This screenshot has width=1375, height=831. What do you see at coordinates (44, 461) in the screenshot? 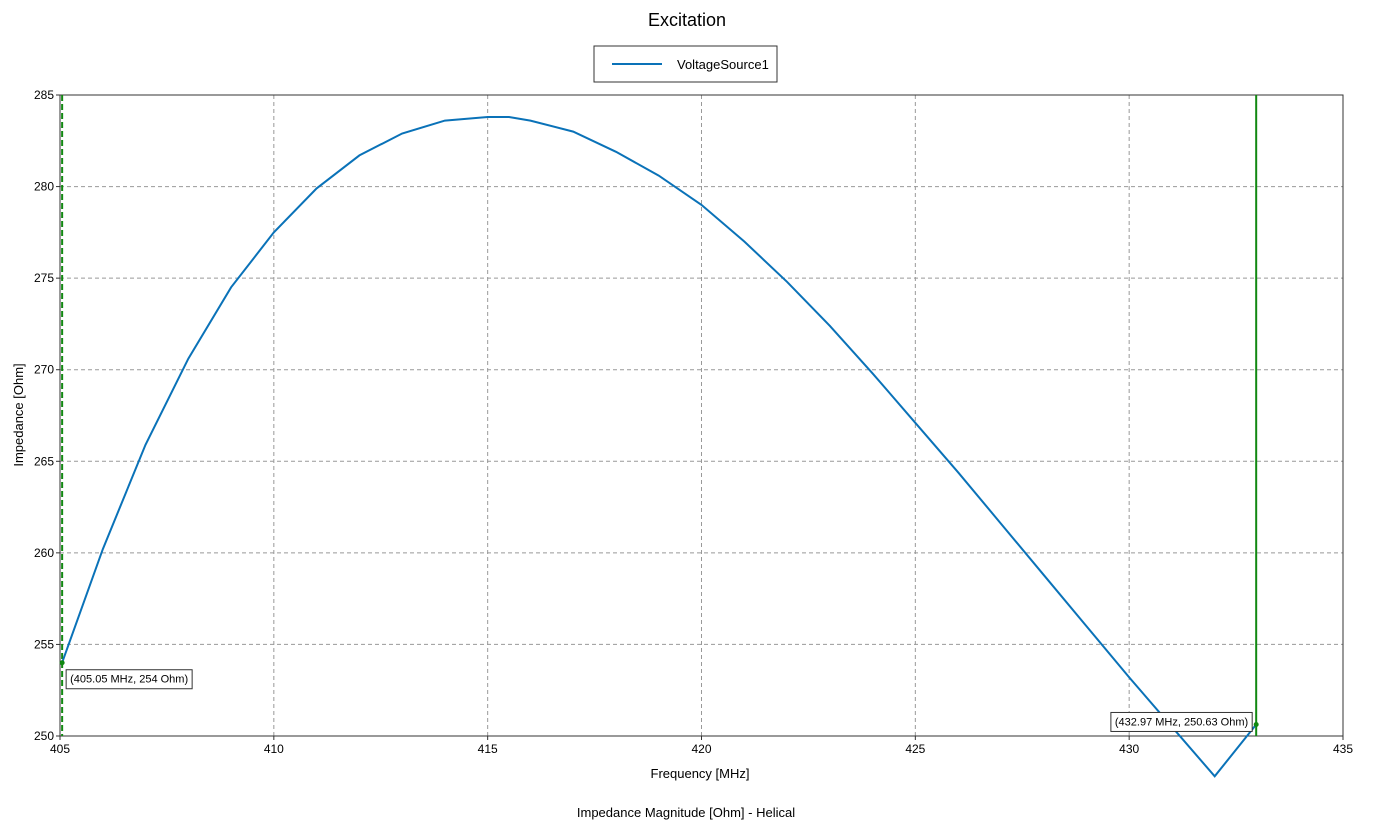
I see `y-tick-label: 265` at bounding box center [44, 461].